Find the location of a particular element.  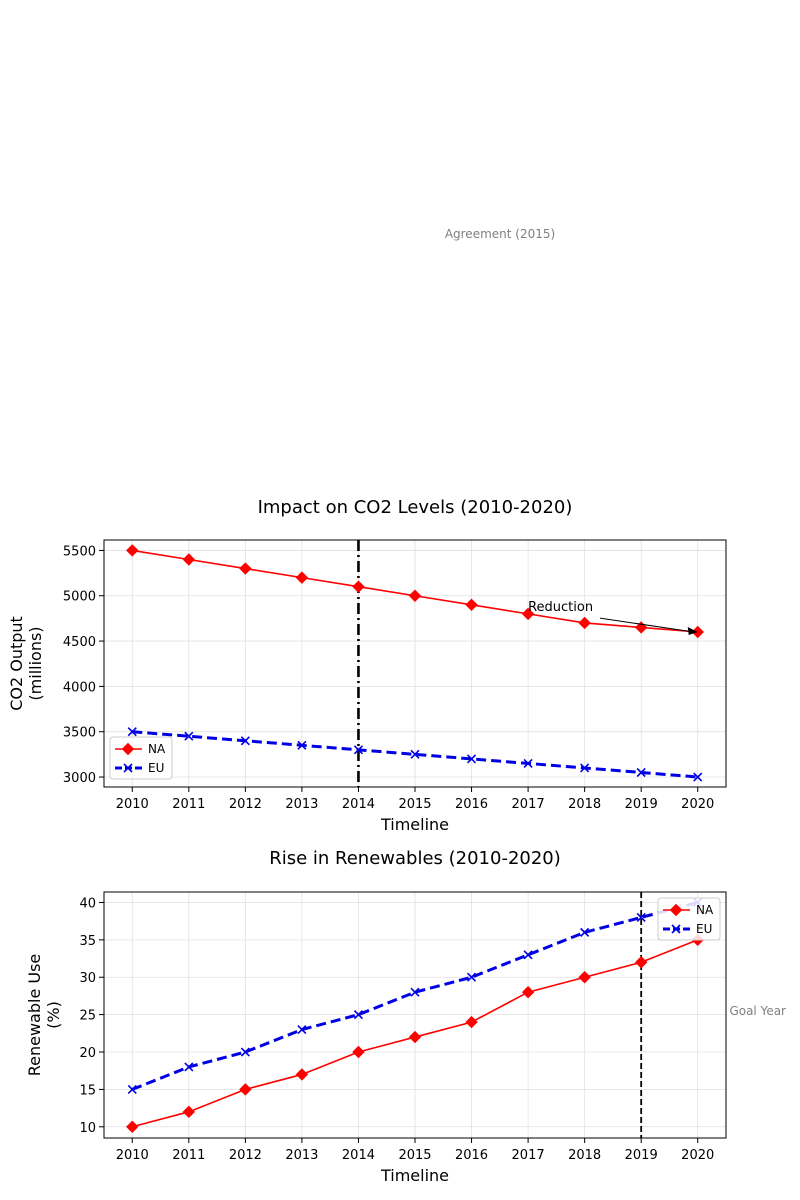

chart-title: Rise in Renewables (2010-2020) is located at coordinates (415, 858).